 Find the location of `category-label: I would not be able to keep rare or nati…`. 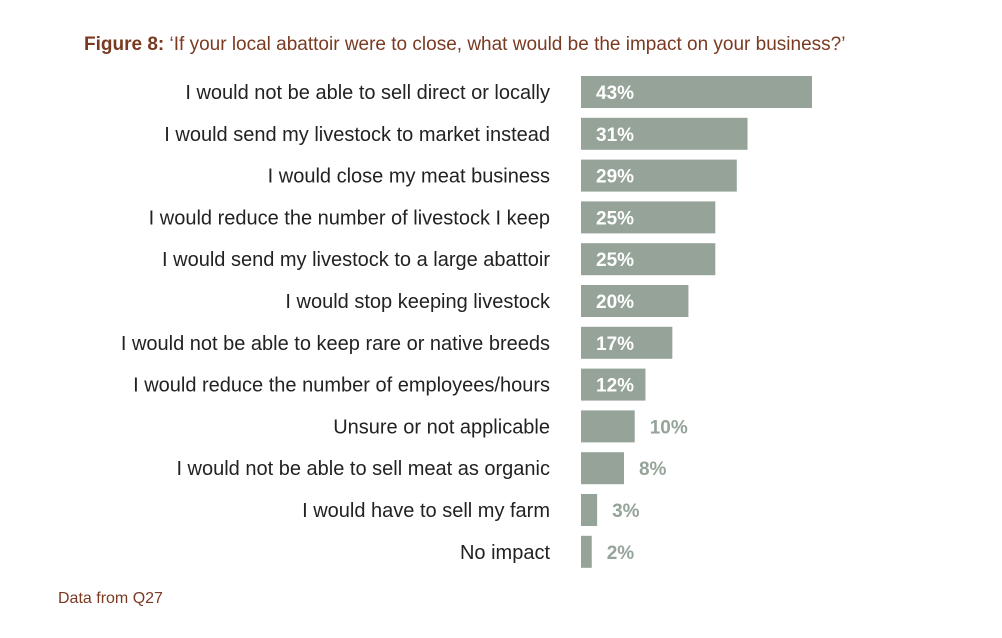

category-label: I would not be able to keep rare or nati… is located at coordinates (335, 344).